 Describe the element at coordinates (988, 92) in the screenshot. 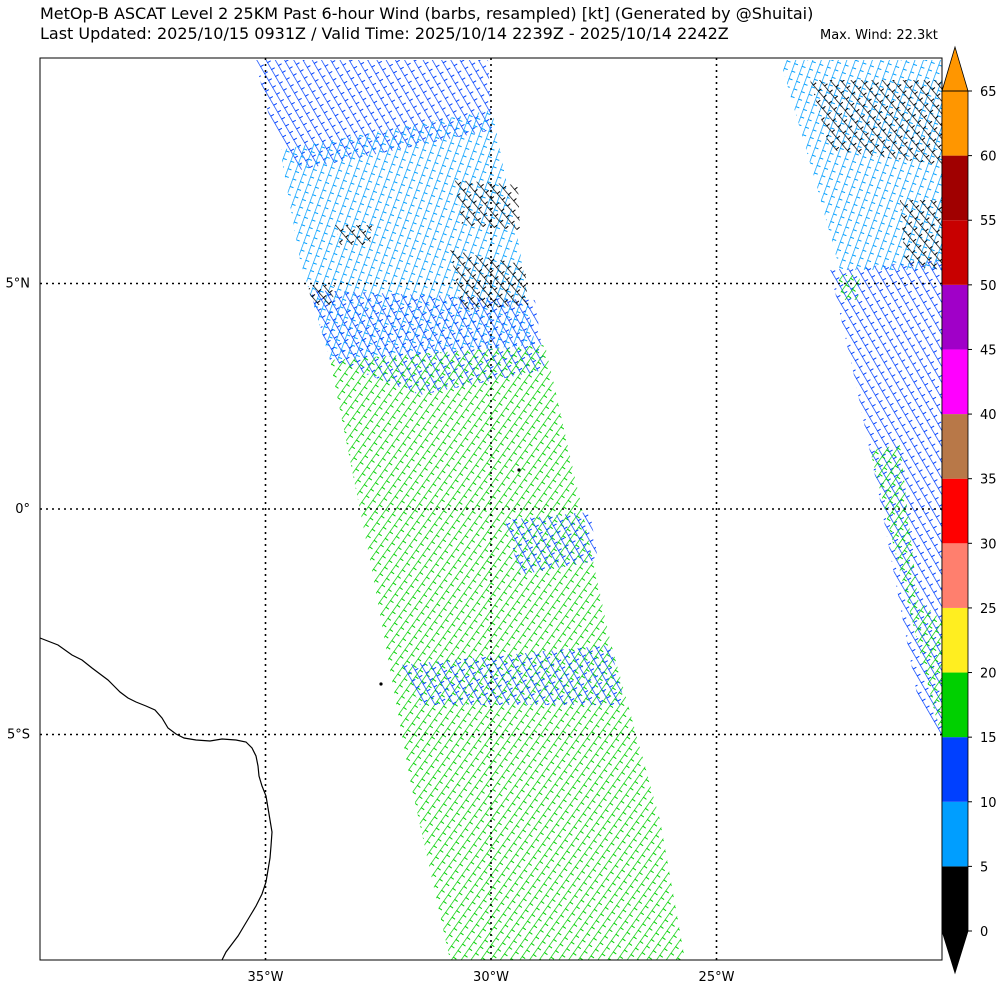

I see `colorbar-tick-label: 65` at that location.